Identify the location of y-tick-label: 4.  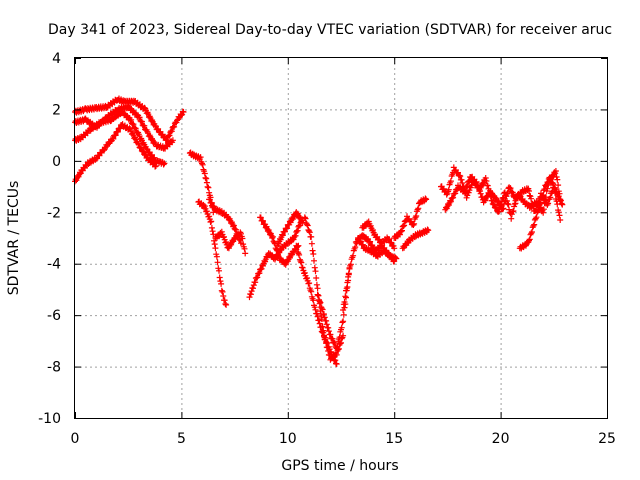
(56, 59).